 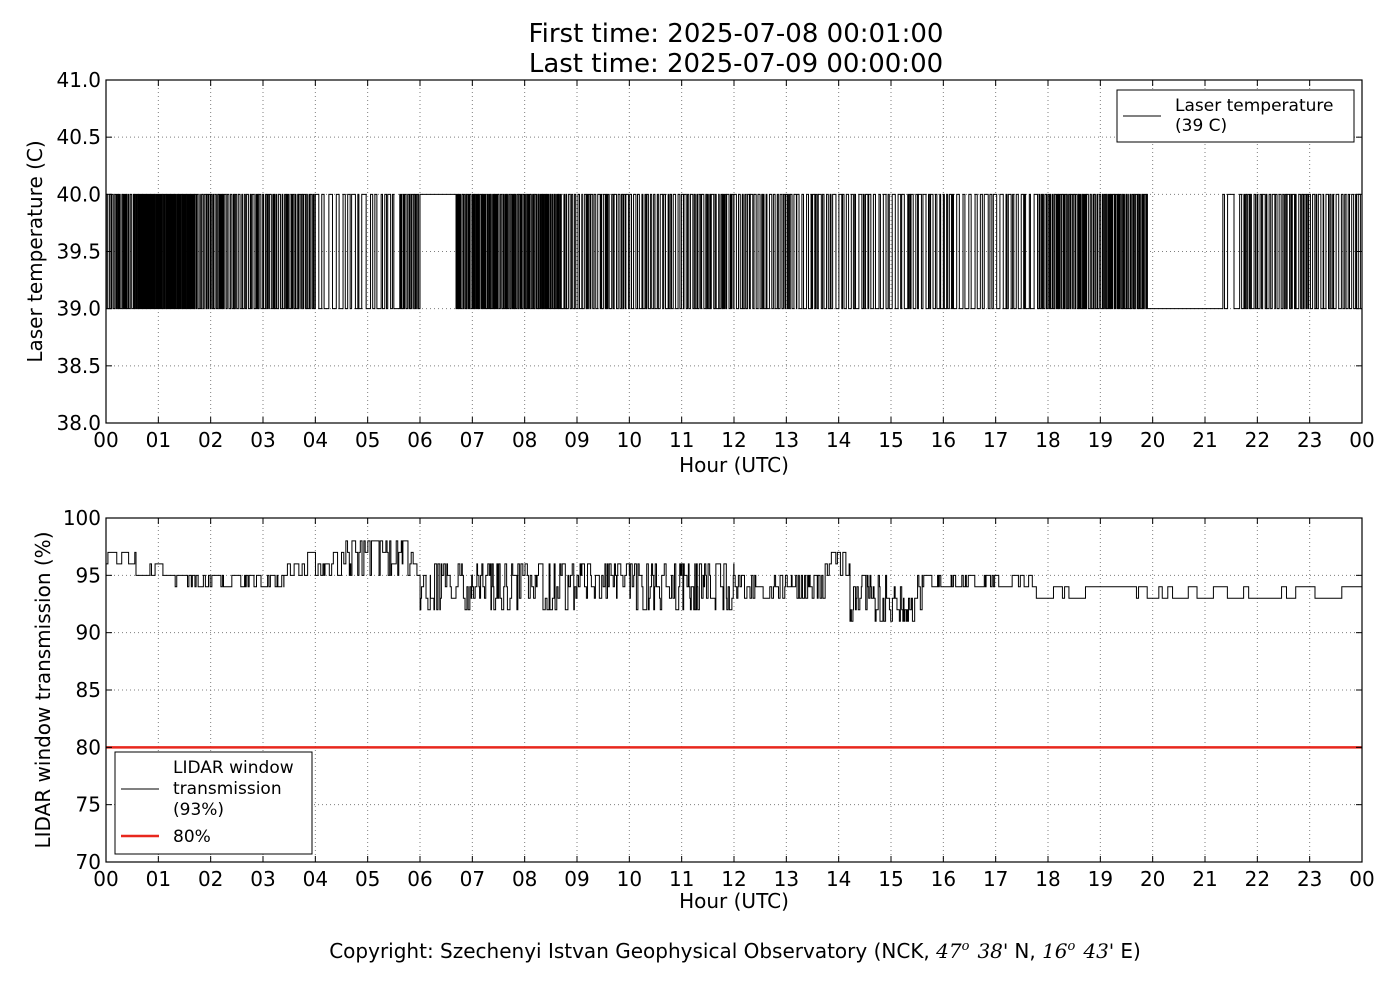 What do you see at coordinates (948, 951) in the screenshot?
I see `latitude-degrees: 47` at bounding box center [948, 951].